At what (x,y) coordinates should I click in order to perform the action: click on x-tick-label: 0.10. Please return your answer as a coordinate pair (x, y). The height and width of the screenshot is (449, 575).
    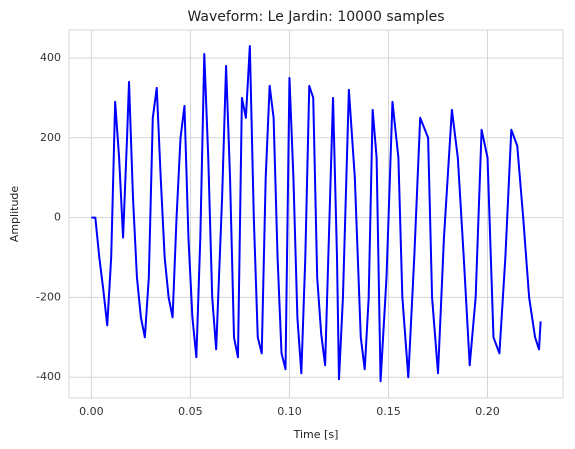
    Looking at the image, I should click on (289, 411).